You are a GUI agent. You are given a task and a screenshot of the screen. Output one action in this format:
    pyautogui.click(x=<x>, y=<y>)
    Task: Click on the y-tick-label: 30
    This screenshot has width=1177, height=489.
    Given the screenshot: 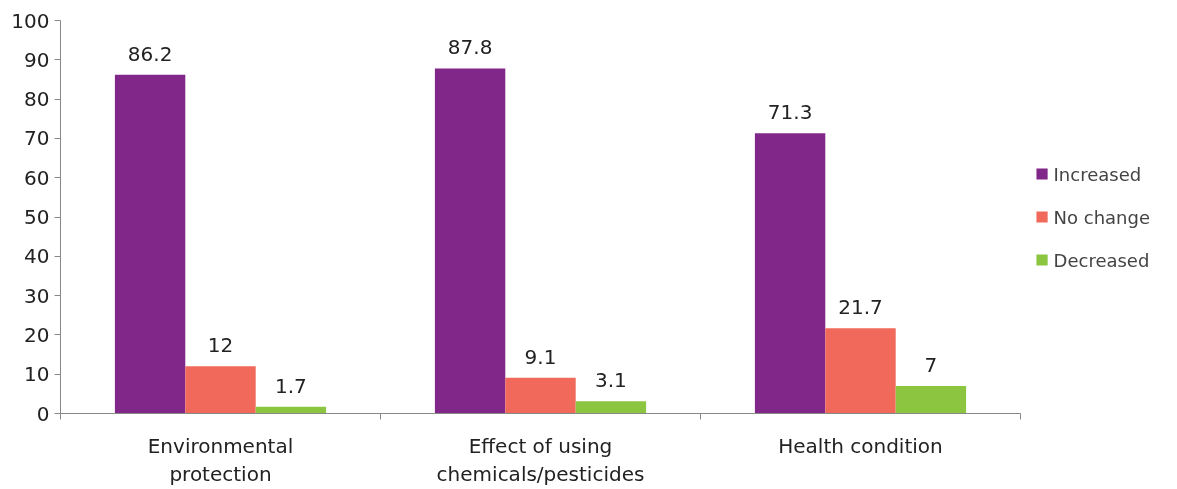 What is the action you would take?
    pyautogui.click(x=37, y=295)
    